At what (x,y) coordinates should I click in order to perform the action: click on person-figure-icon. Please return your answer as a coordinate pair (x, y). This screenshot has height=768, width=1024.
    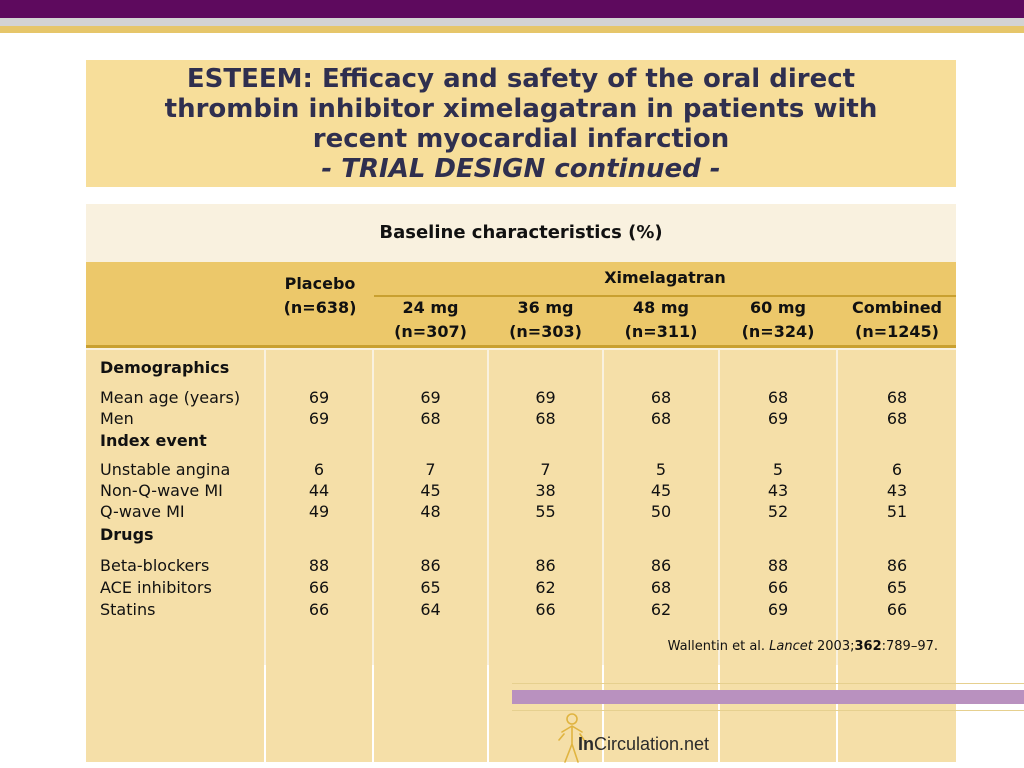
    Looking at the image, I should click on (571, 738).